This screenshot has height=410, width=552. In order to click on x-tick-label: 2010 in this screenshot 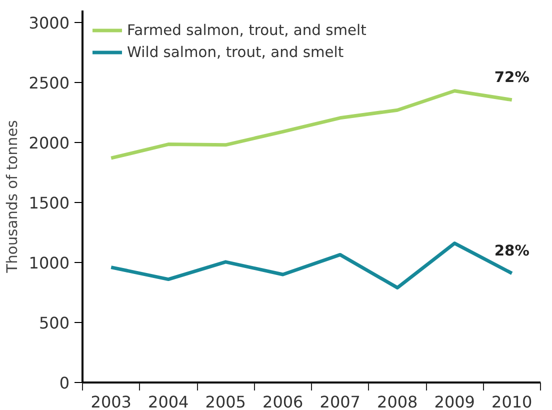, I will do `click(512, 401)`.